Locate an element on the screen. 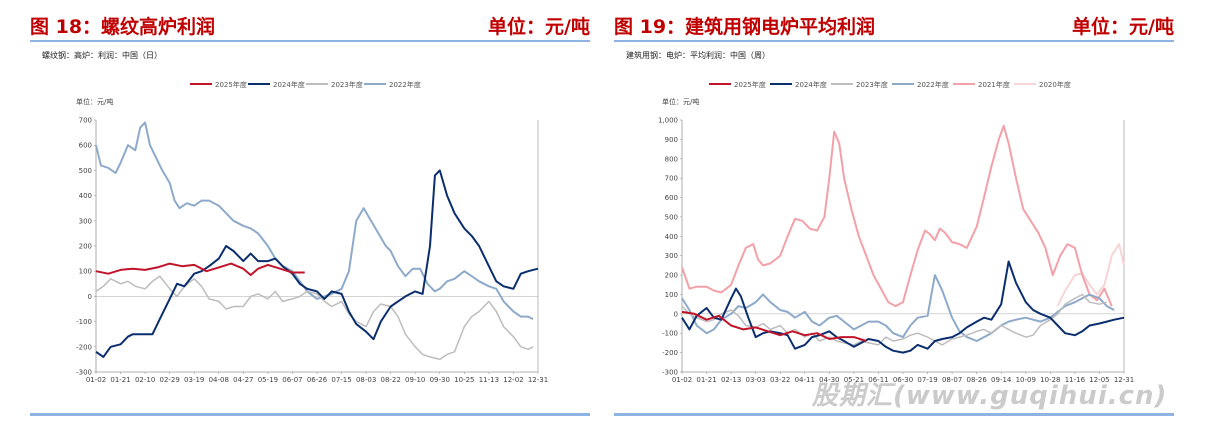 This screenshot has width=1214, height=422. x-tick-label: 04-27 is located at coordinates (243, 380).